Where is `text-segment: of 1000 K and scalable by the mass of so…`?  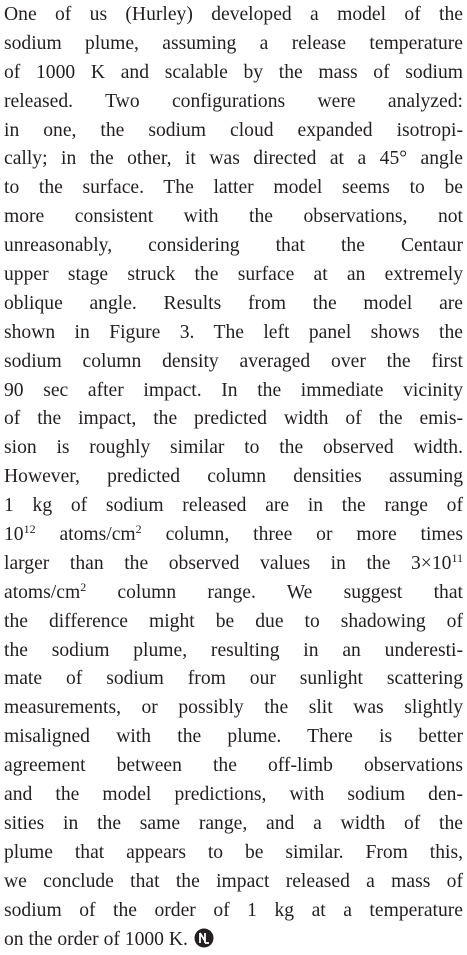 text-segment: of 1000 K and scalable by the mass of so… is located at coordinates (233, 72).